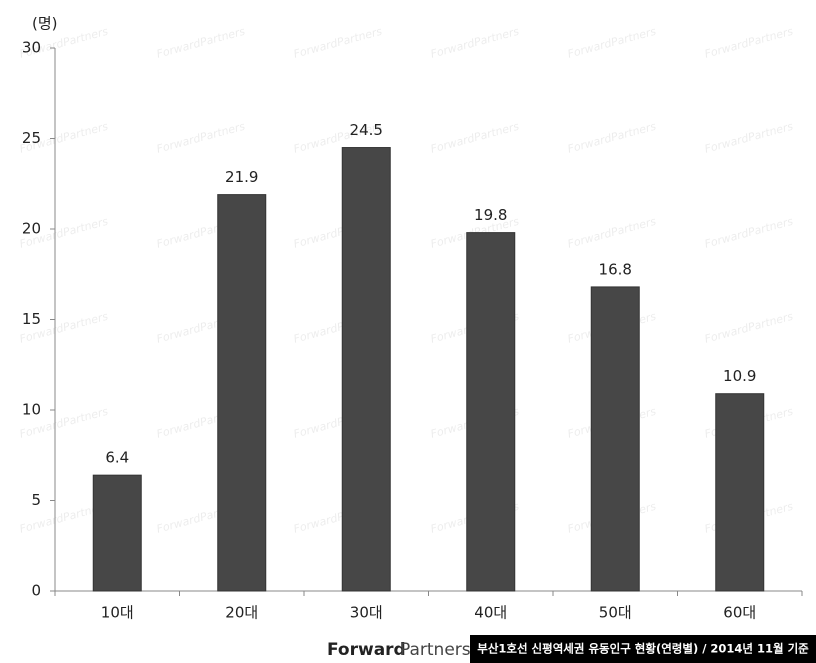 The width and height of the screenshot is (816, 663). What do you see at coordinates (31, 48) in the screenshot?
I see `y-tick-label: 30` at bounding box center [31, 48].